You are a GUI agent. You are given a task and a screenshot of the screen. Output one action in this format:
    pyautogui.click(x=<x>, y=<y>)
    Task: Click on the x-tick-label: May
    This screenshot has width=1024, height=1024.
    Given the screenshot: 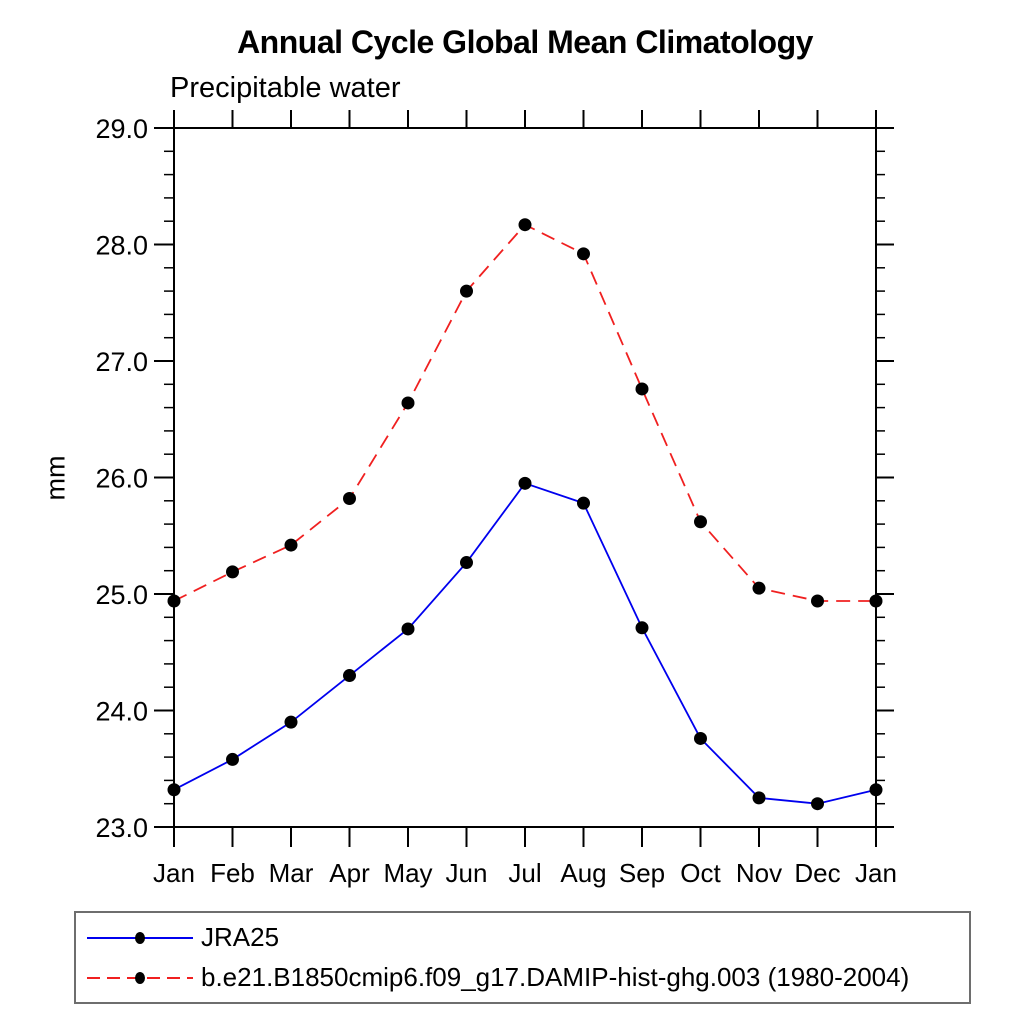 What is the action you would take?
    pyautogui.click(x=407, y=873)
    